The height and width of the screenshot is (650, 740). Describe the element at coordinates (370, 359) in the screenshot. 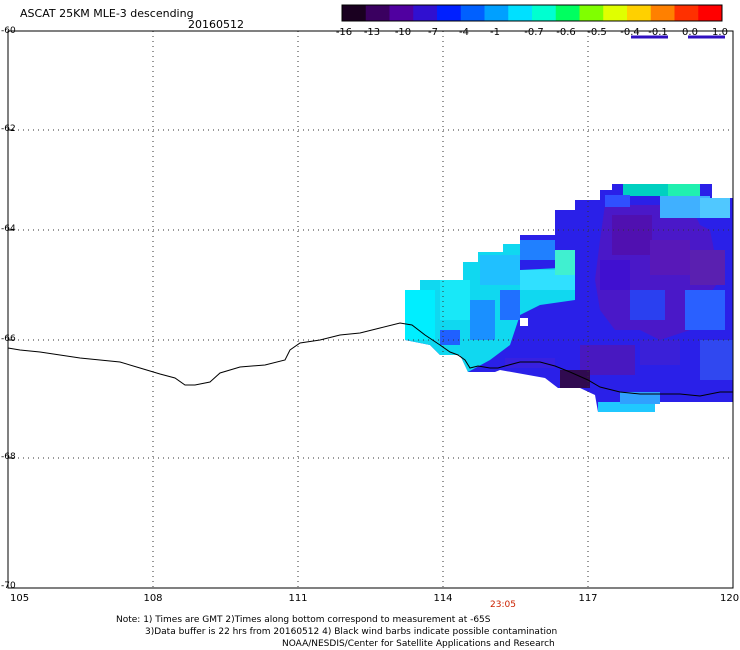

I see `coastline` at that location.